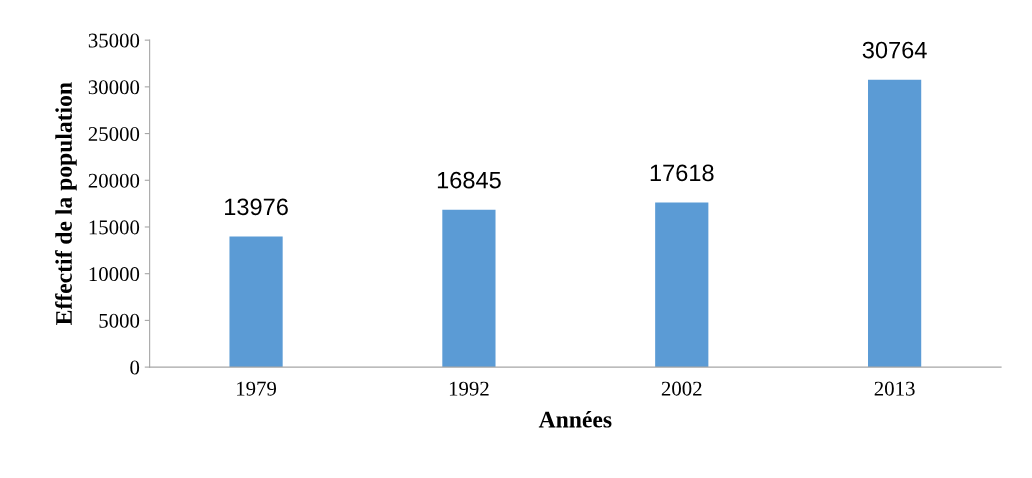 This screenshot has height=478, width=1032. I want to click on y-tick-label: 20000, so click(114, 180).